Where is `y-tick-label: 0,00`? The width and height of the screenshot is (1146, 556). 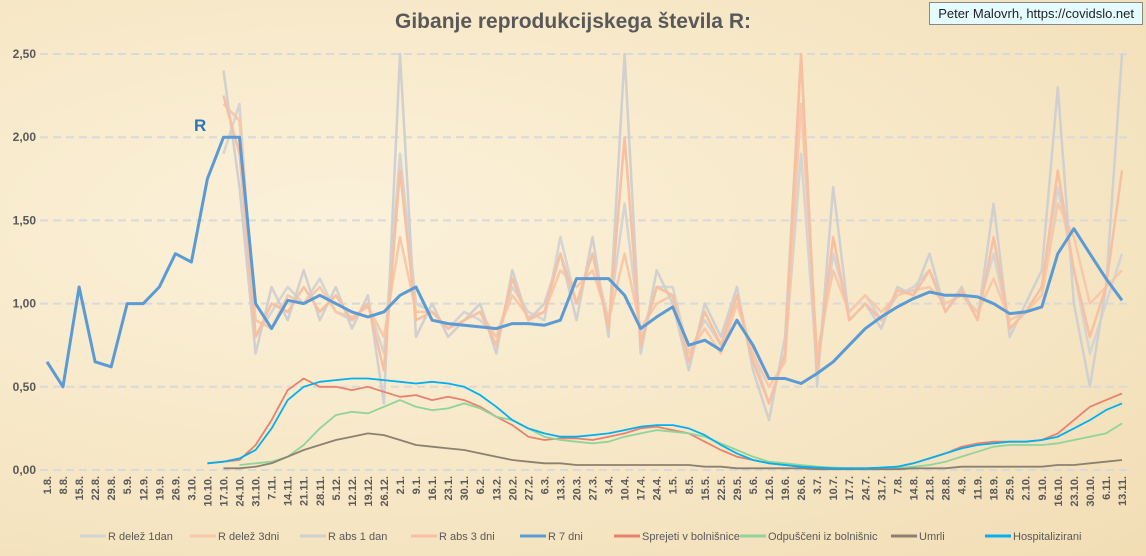
y-tick-label: 0,00 is located at coordinates (25, 470).